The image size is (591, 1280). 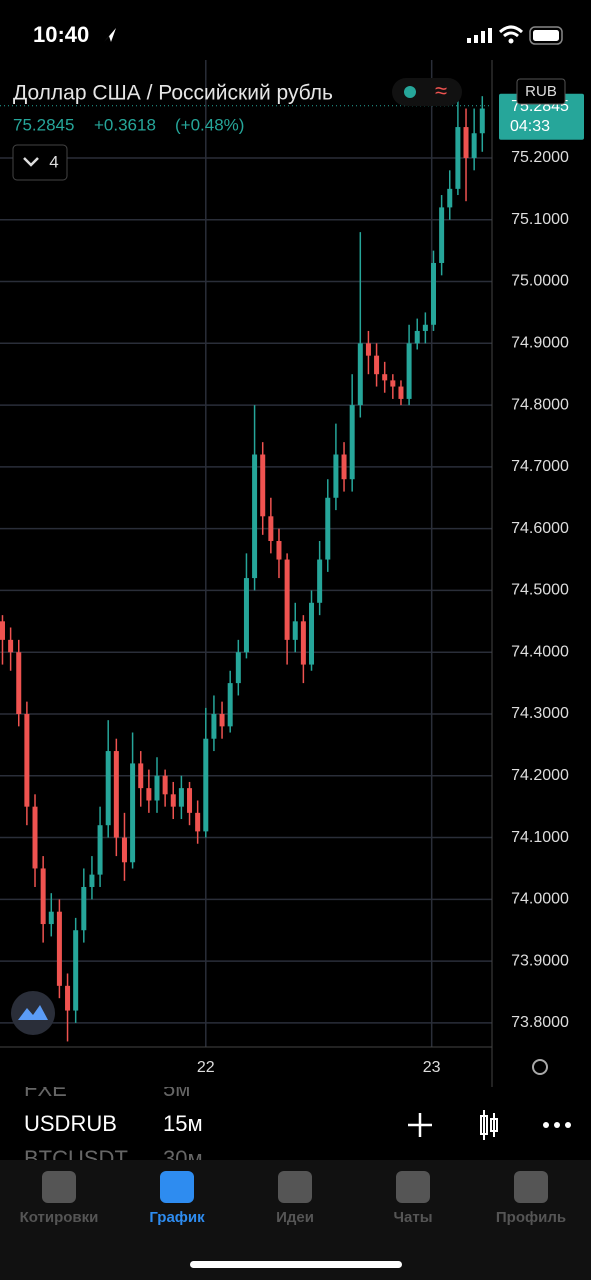 What do you see at coordinates (511, 31) in the screenshot?
I see `wifi-icon` at bounding box center [511, 31].